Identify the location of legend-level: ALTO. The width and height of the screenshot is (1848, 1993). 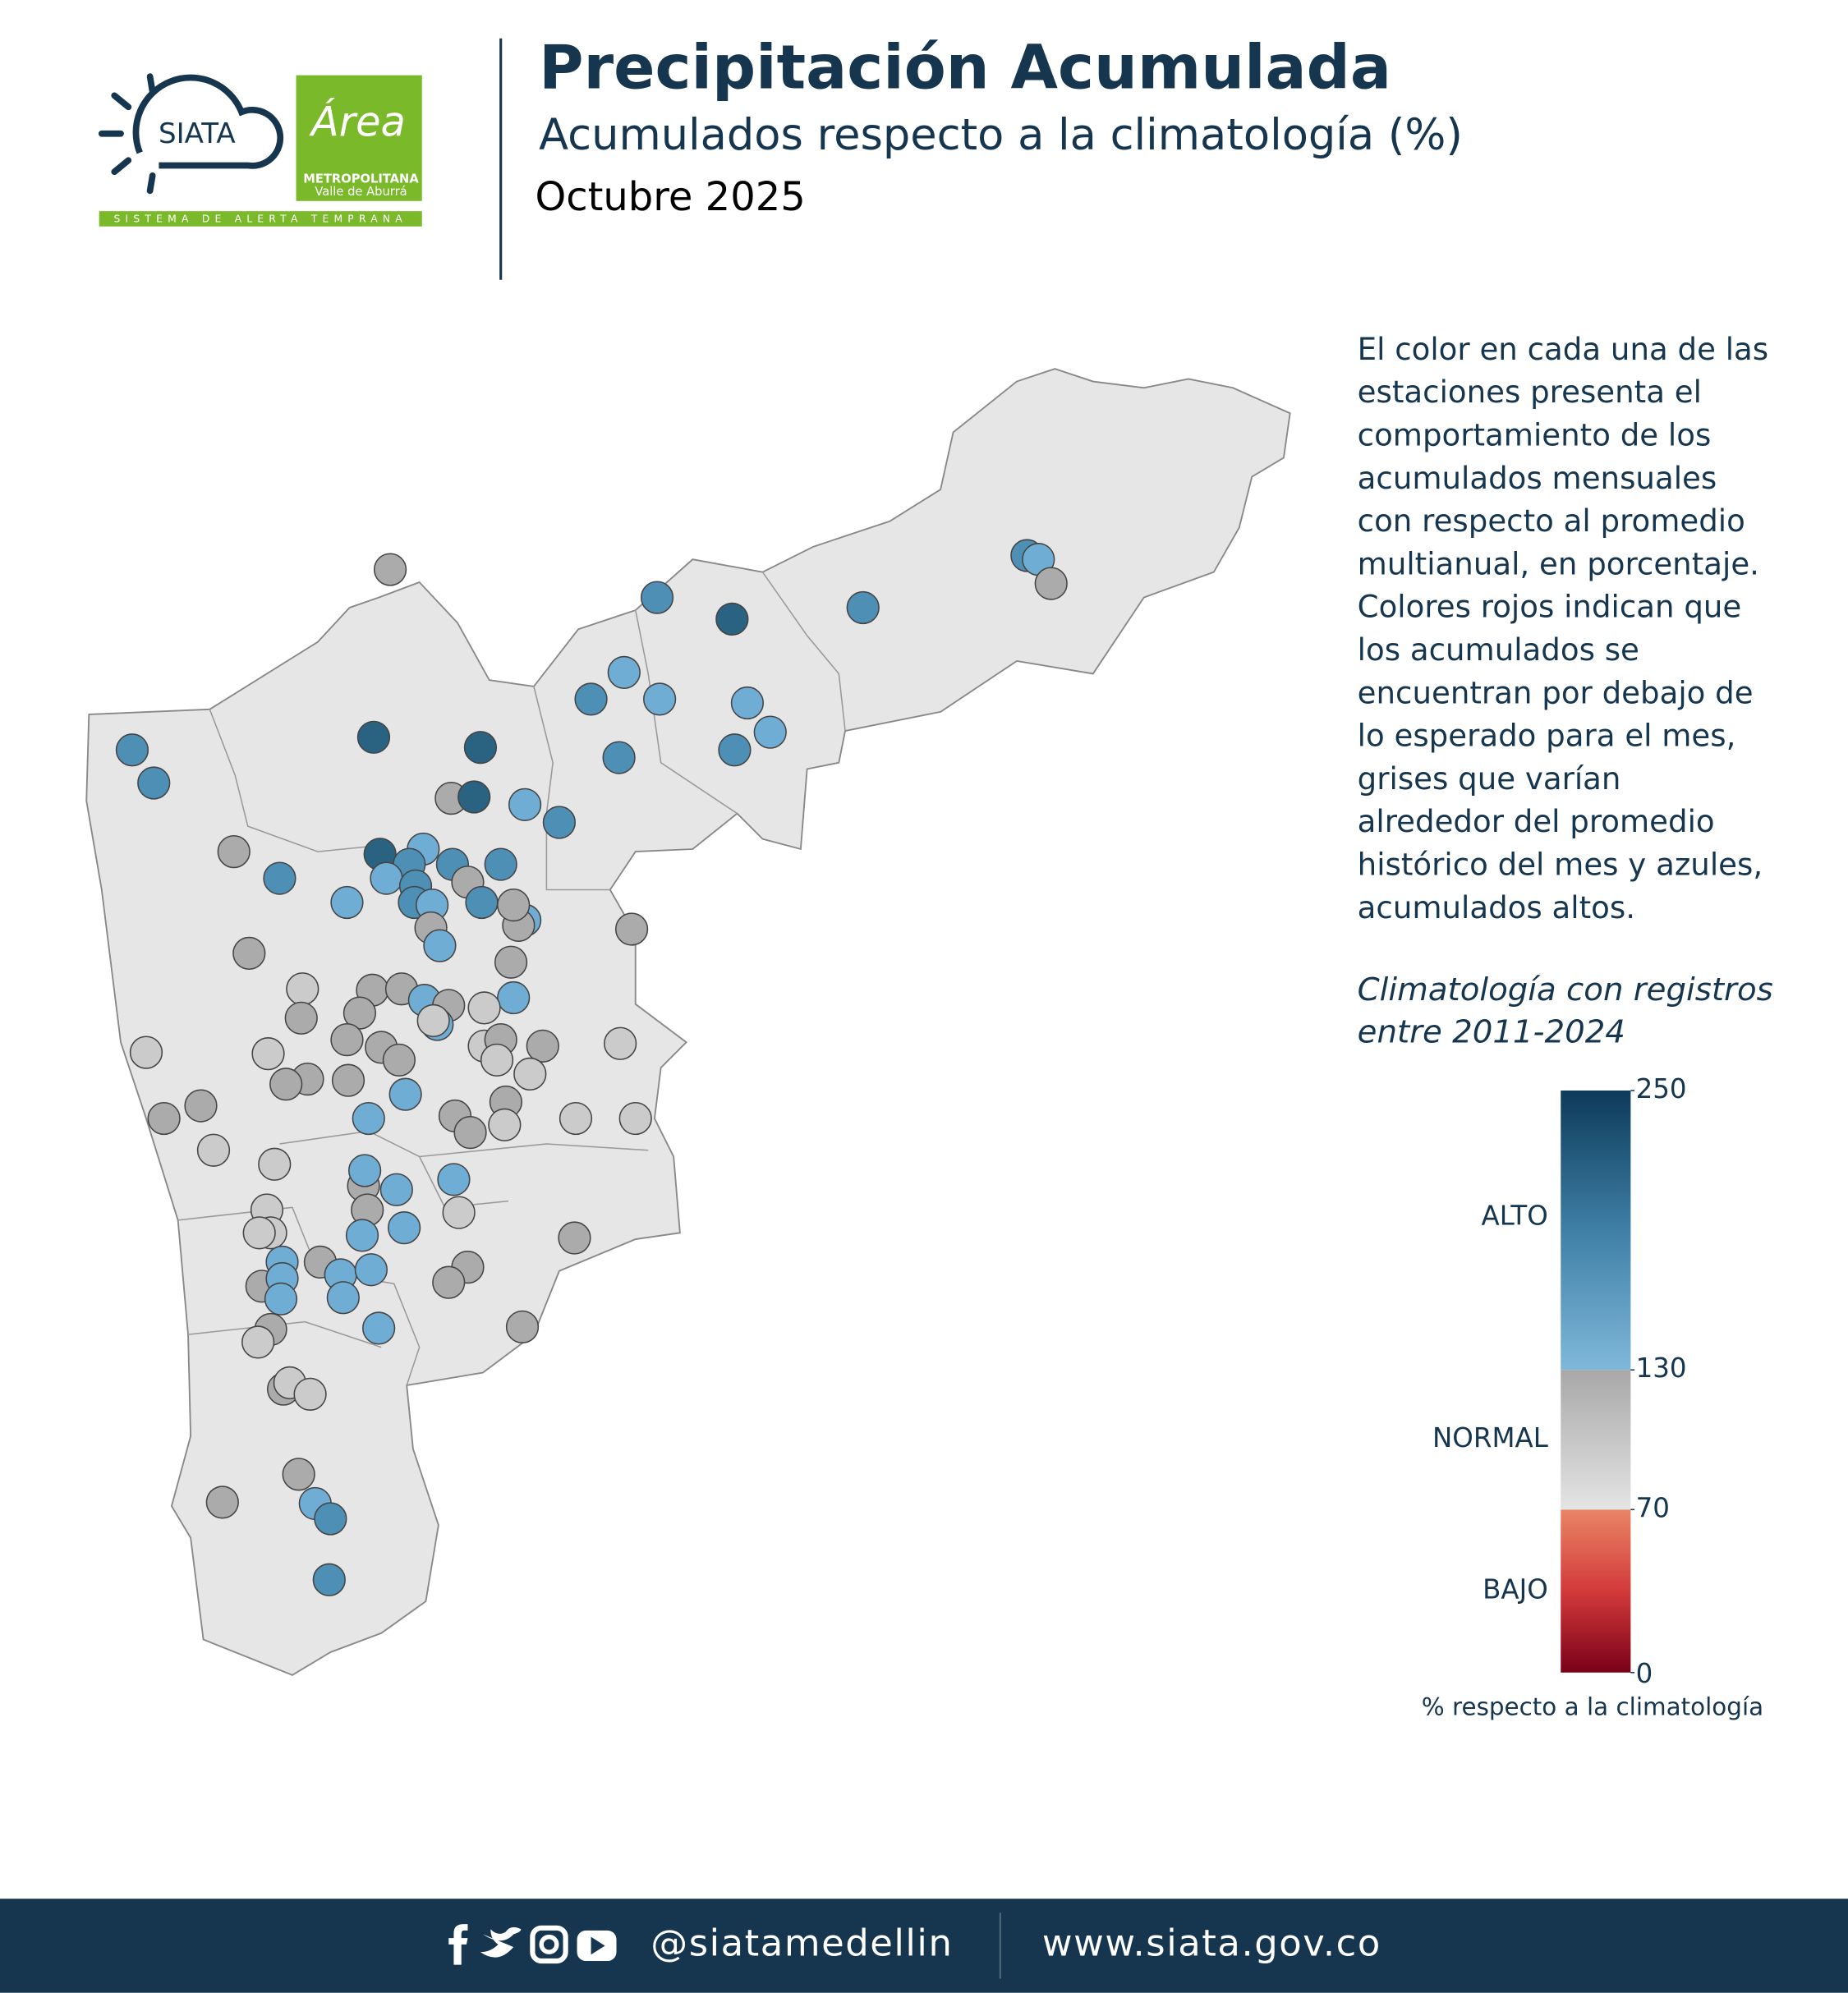
(1515, 1216).